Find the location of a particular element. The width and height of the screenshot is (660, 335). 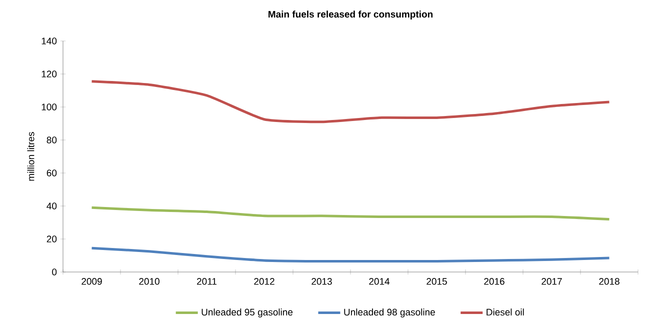

legend-label: Unleaded 98 gasoline is located at coordinates (389, 313).